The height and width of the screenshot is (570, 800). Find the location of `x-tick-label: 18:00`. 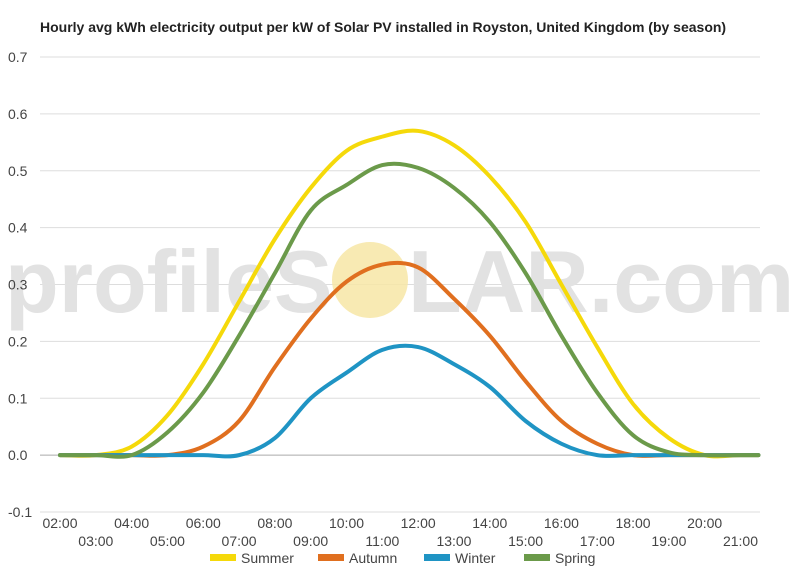

x-tick-label: 18:00 is located at coordinates (633, 523).